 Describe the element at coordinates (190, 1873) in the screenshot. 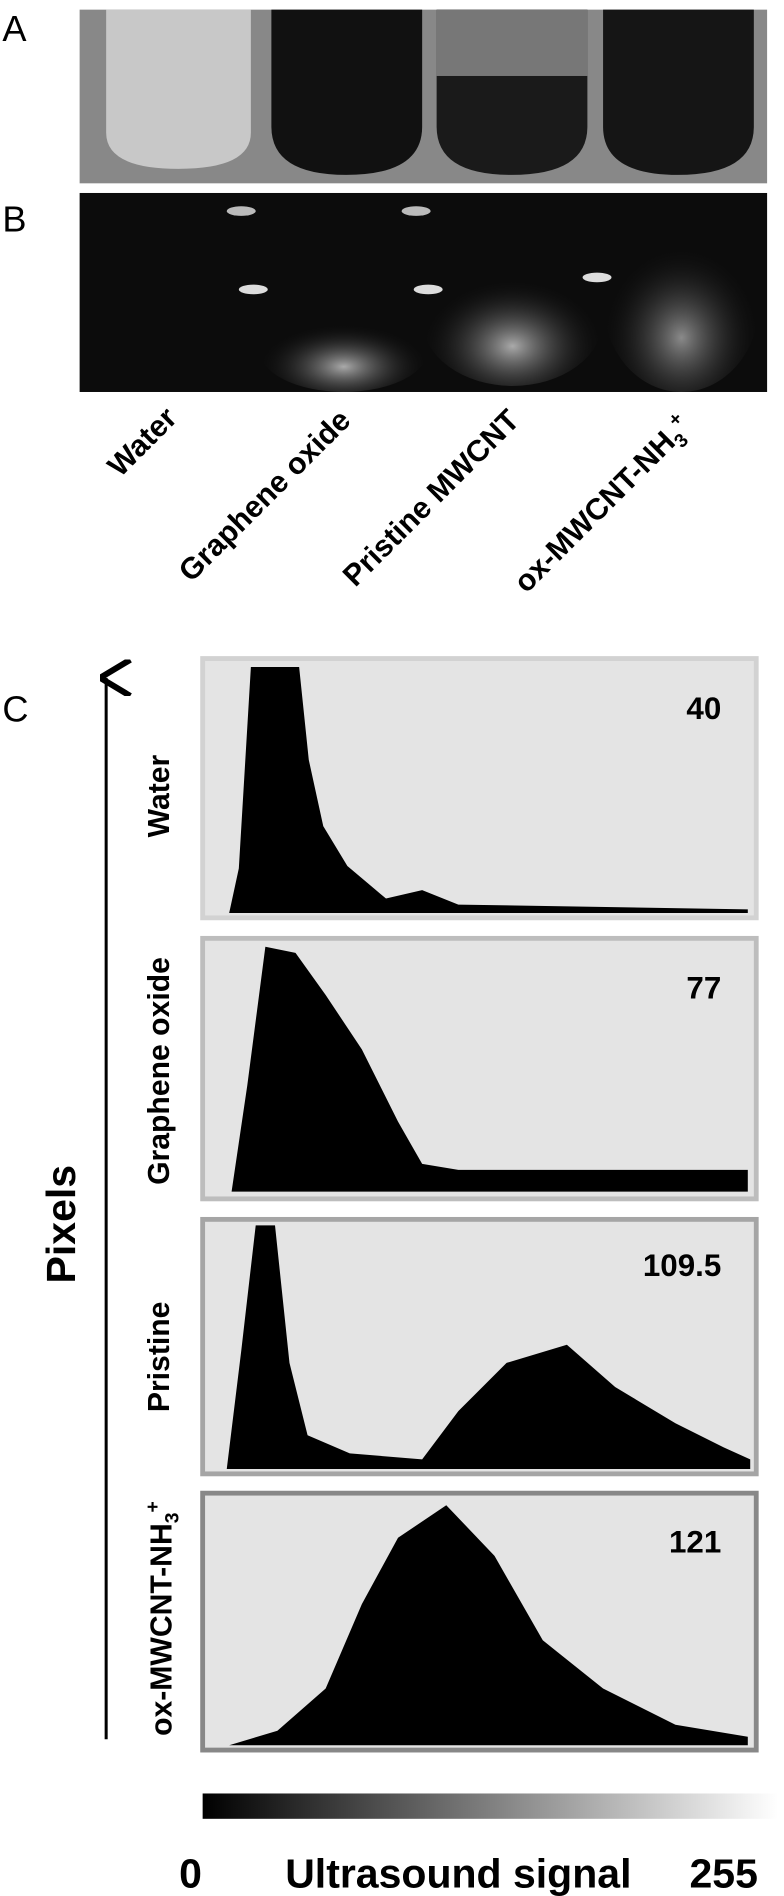

I see `scale-min: 0` at that location.